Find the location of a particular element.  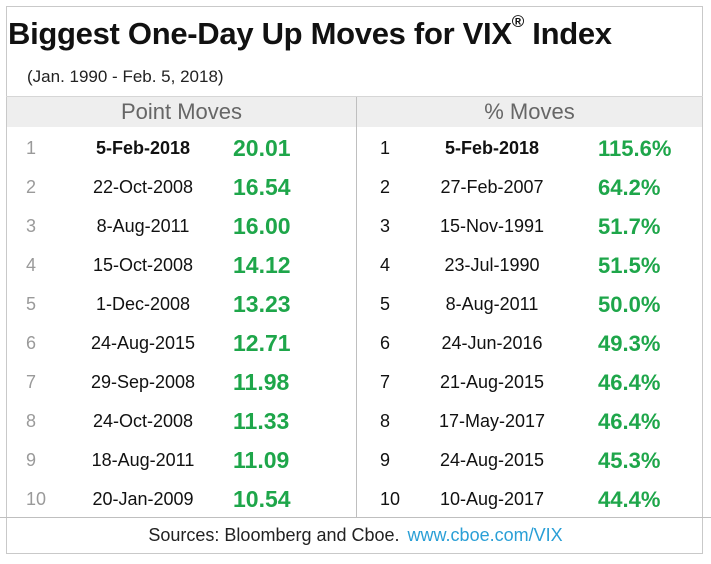

percent-date: 23-Jul-1990 is located at coordinates (492, 265).